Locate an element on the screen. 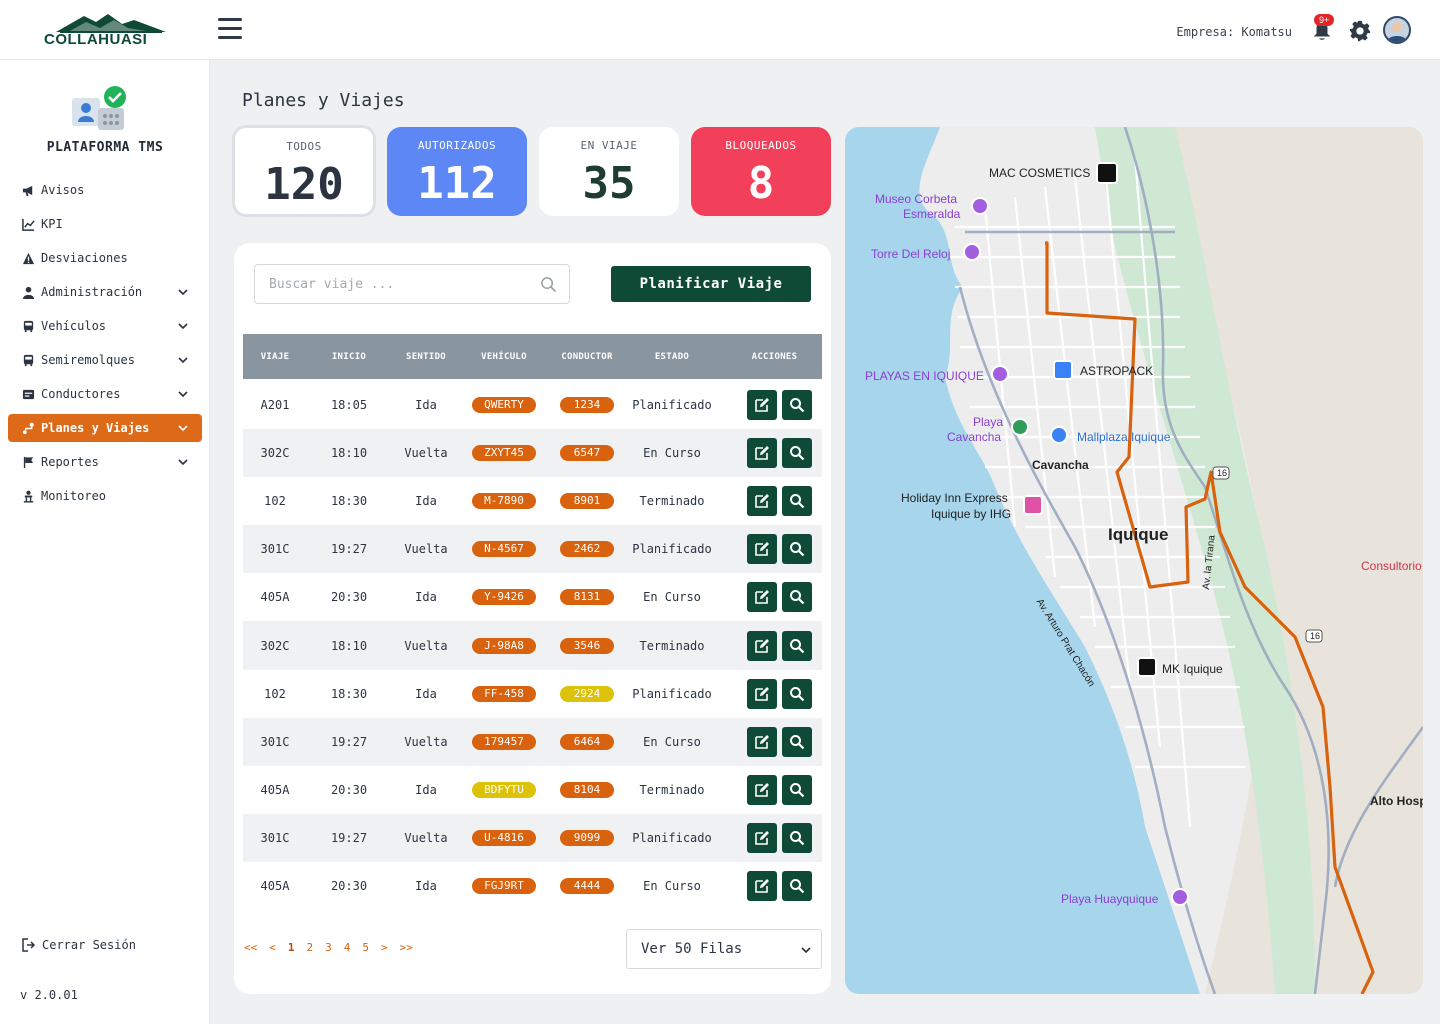 Image resolution: width=1440 pixels, height=1024 pixels. hotel-pin-icon is located at coordinates (1033, 505).